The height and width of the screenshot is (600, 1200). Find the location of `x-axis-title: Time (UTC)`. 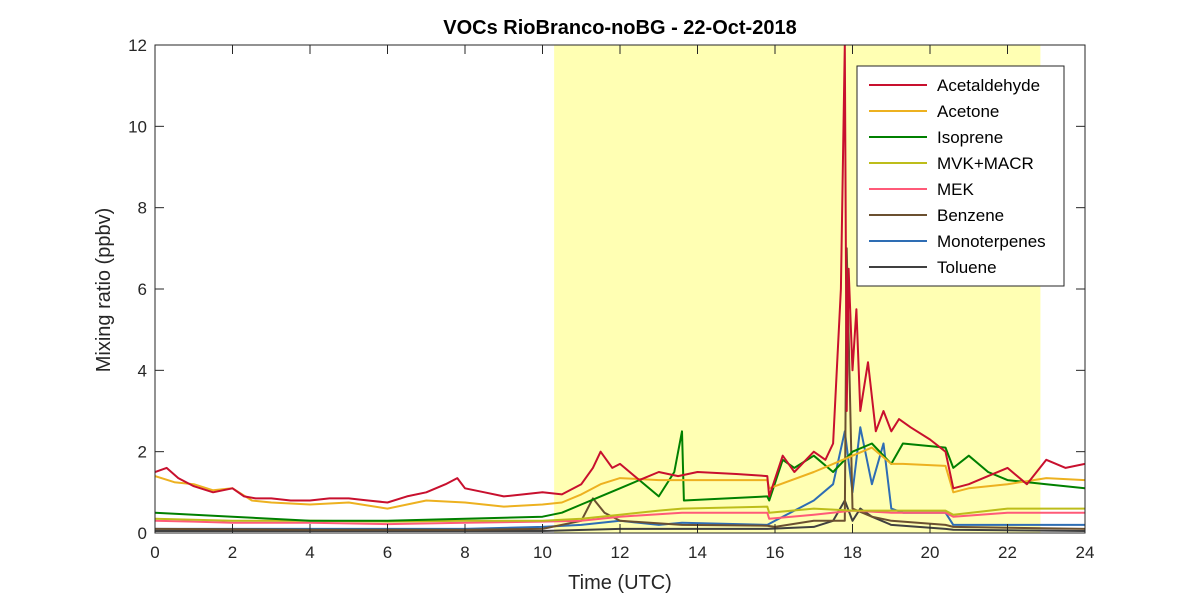

x-axis-title: Time (UTC) is located at coordinates (620, 583).